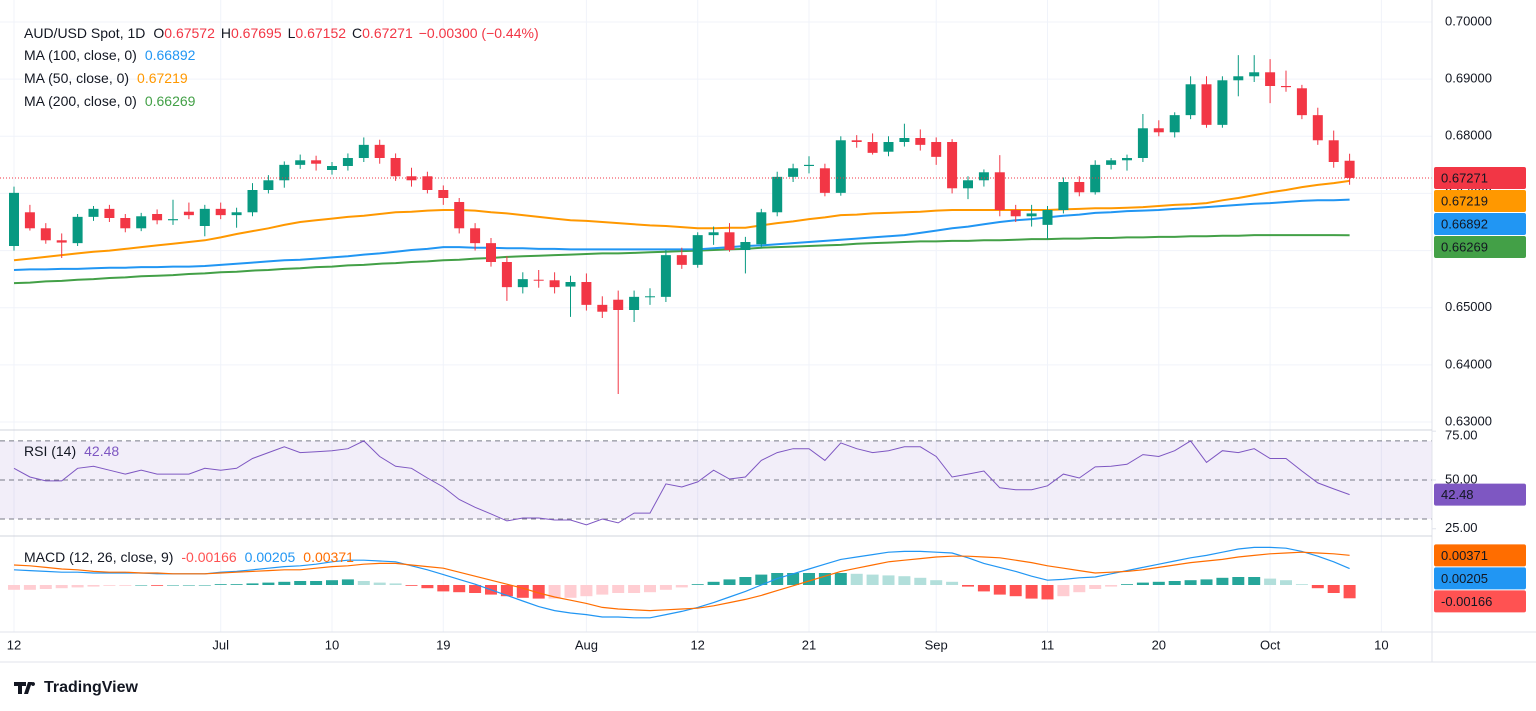  I want to click on ohlc-label: O, so click(158, 33).